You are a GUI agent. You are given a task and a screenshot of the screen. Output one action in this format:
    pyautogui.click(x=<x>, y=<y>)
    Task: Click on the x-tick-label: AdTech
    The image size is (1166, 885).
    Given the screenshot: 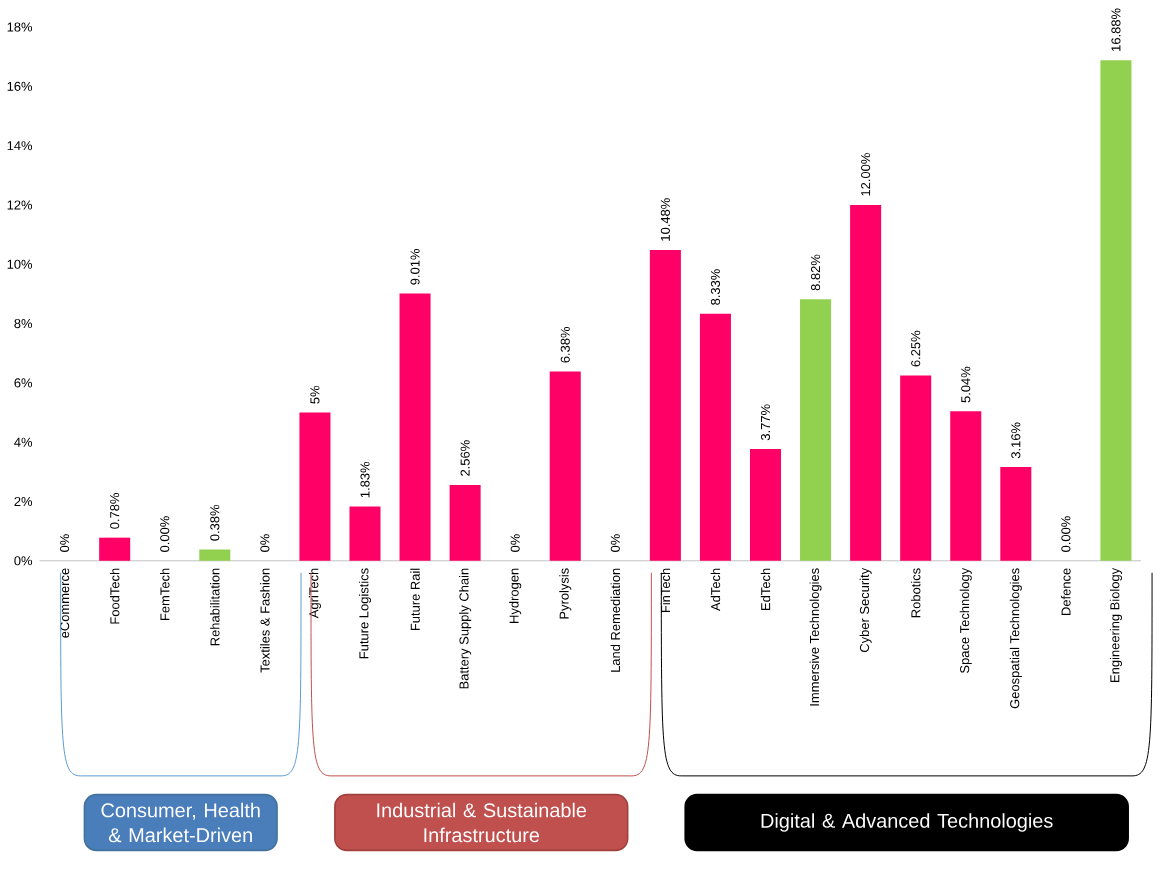 What is the action you would take?
    pyautogui.click(x=715, y=589)
    